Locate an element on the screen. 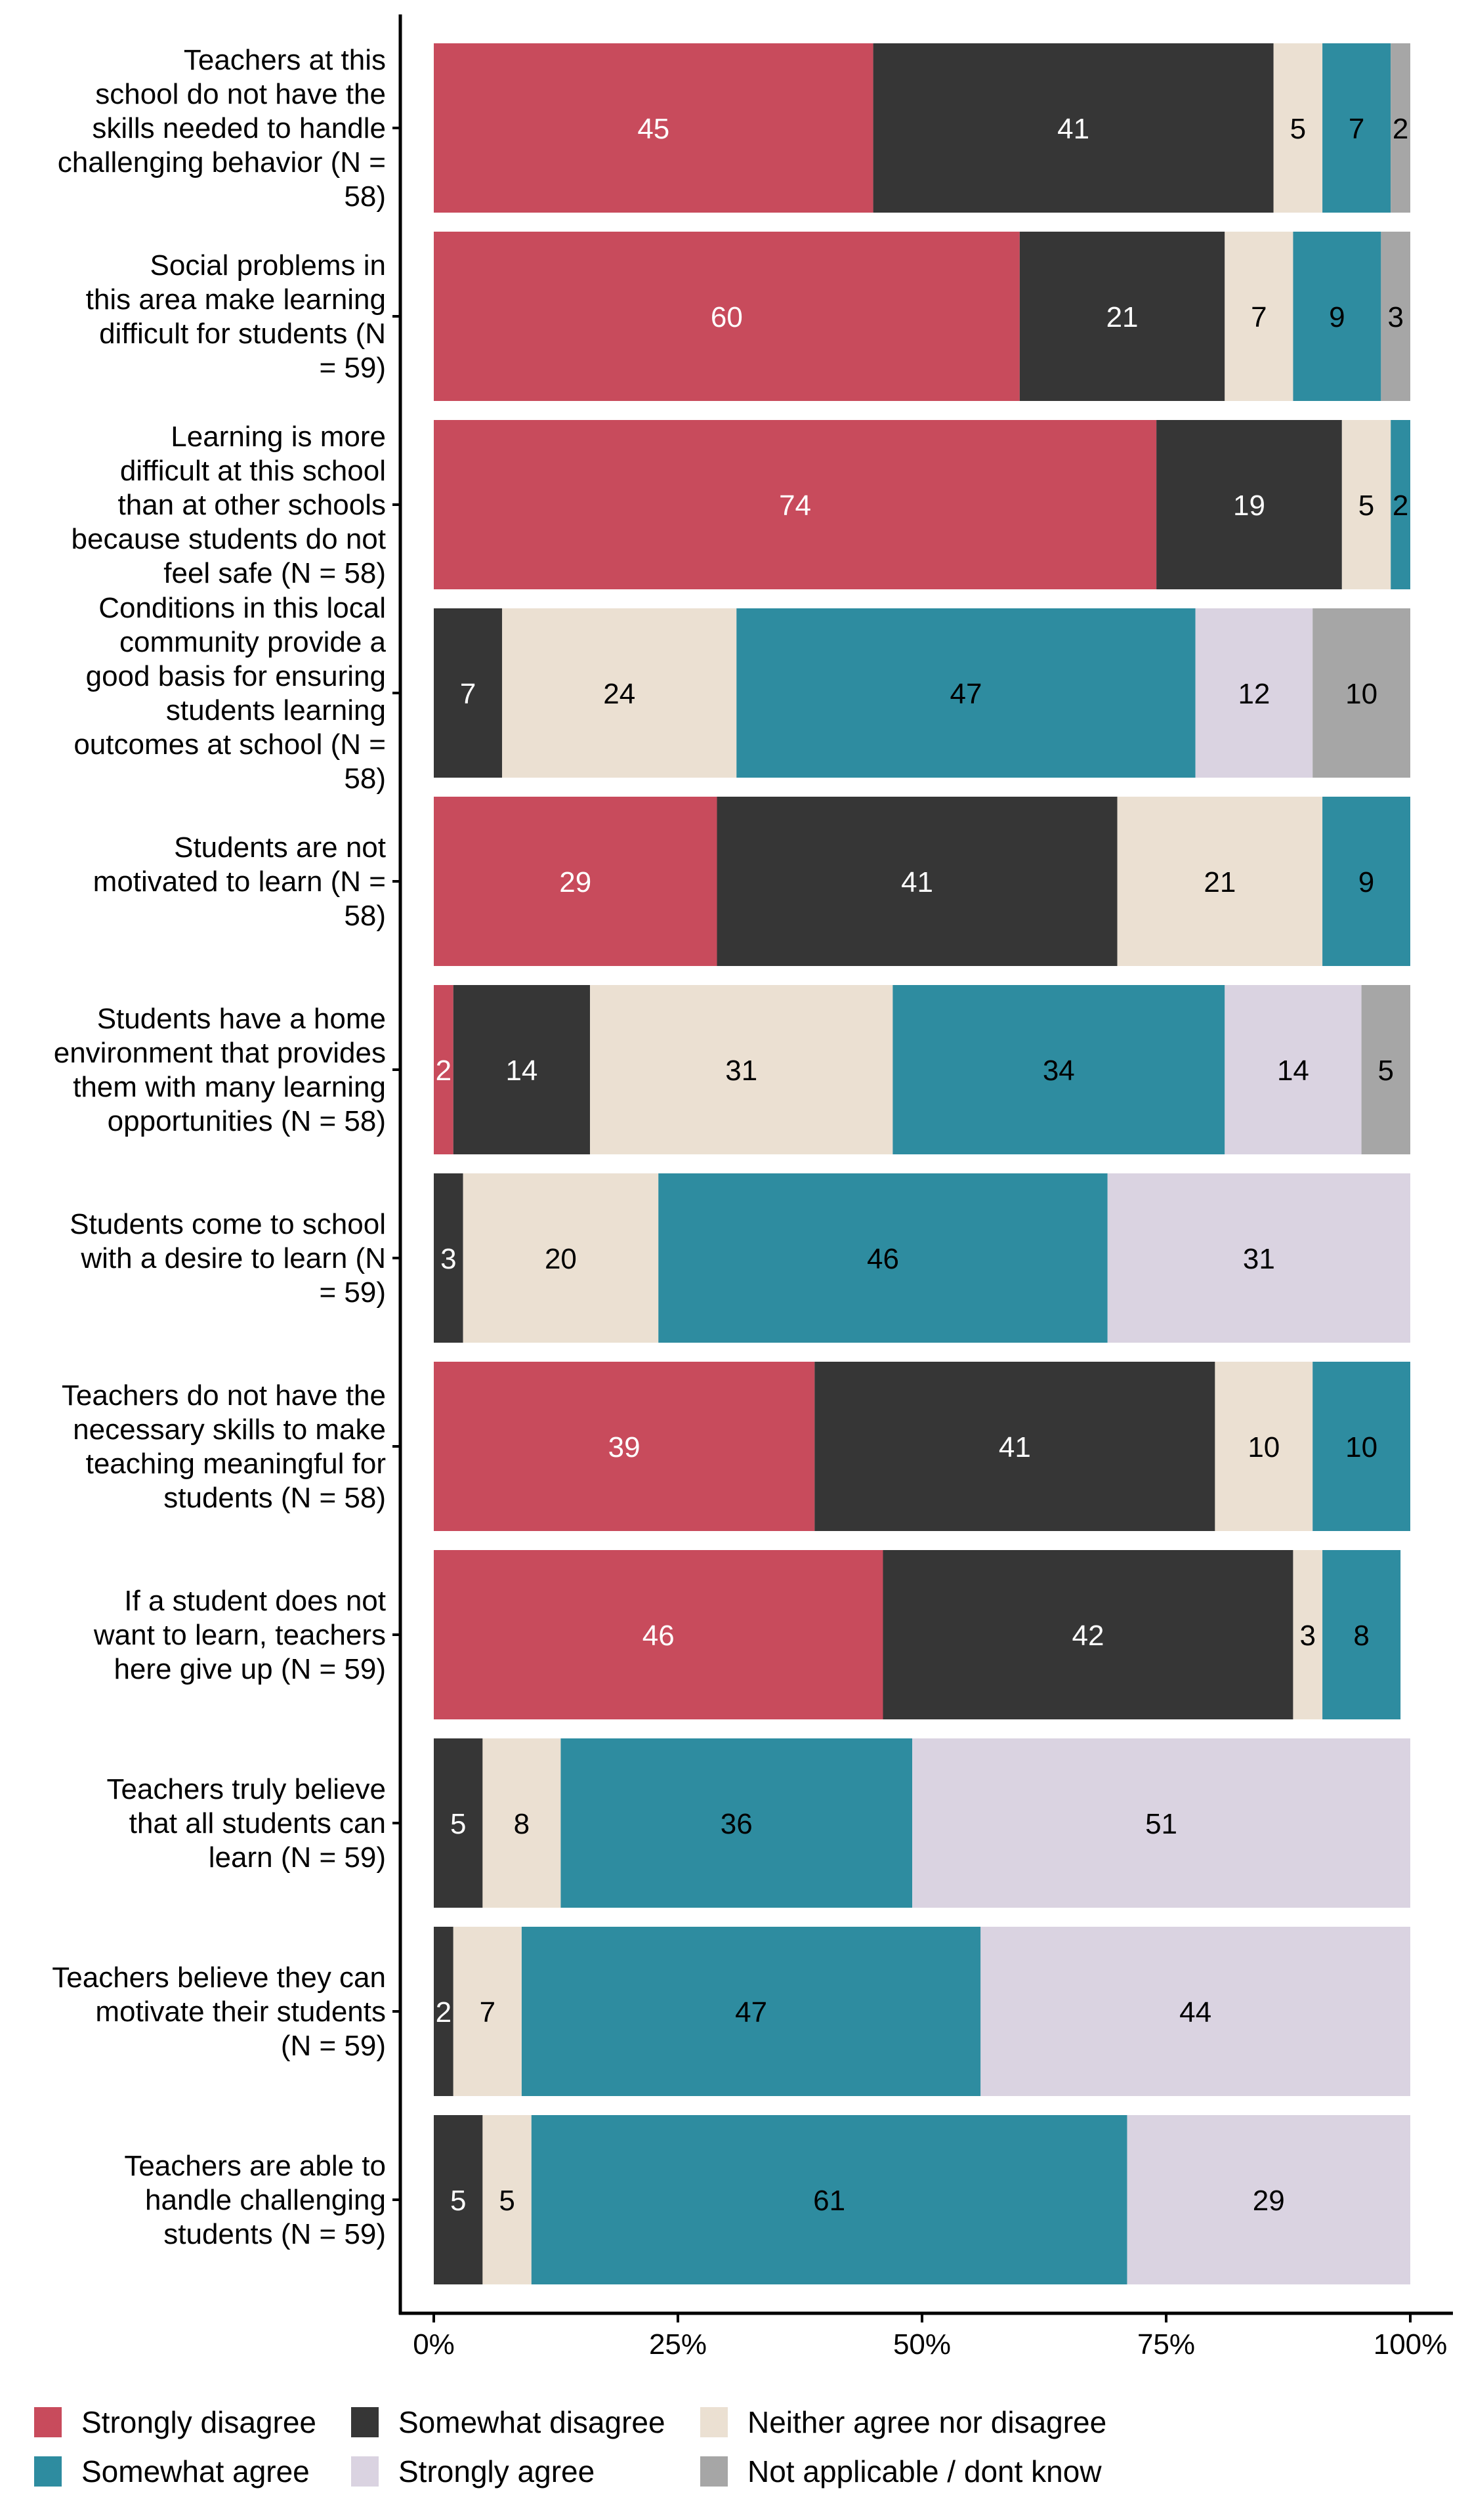  category-label-line: students (N = 58) is located at coordinates (274, 1498).